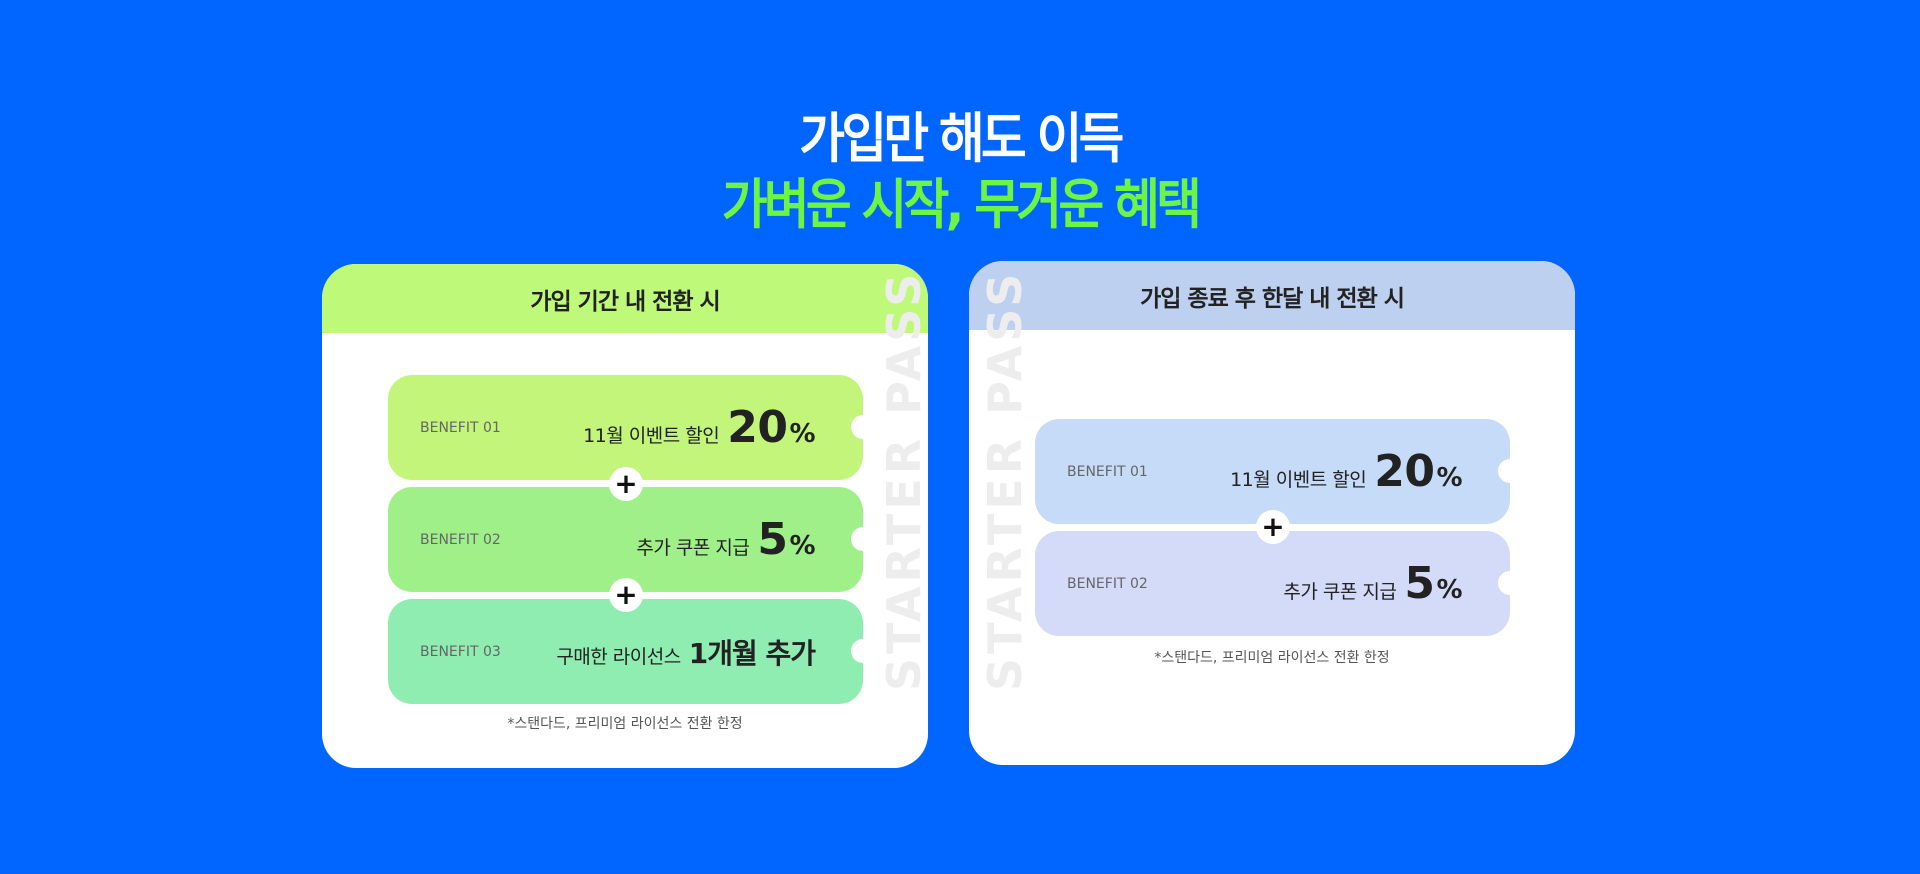  What do you see at coordinates (961, 138) in the screenshot?
I see `headline-line1: 가입만 해도 이득` at bounding box center [961, 138].